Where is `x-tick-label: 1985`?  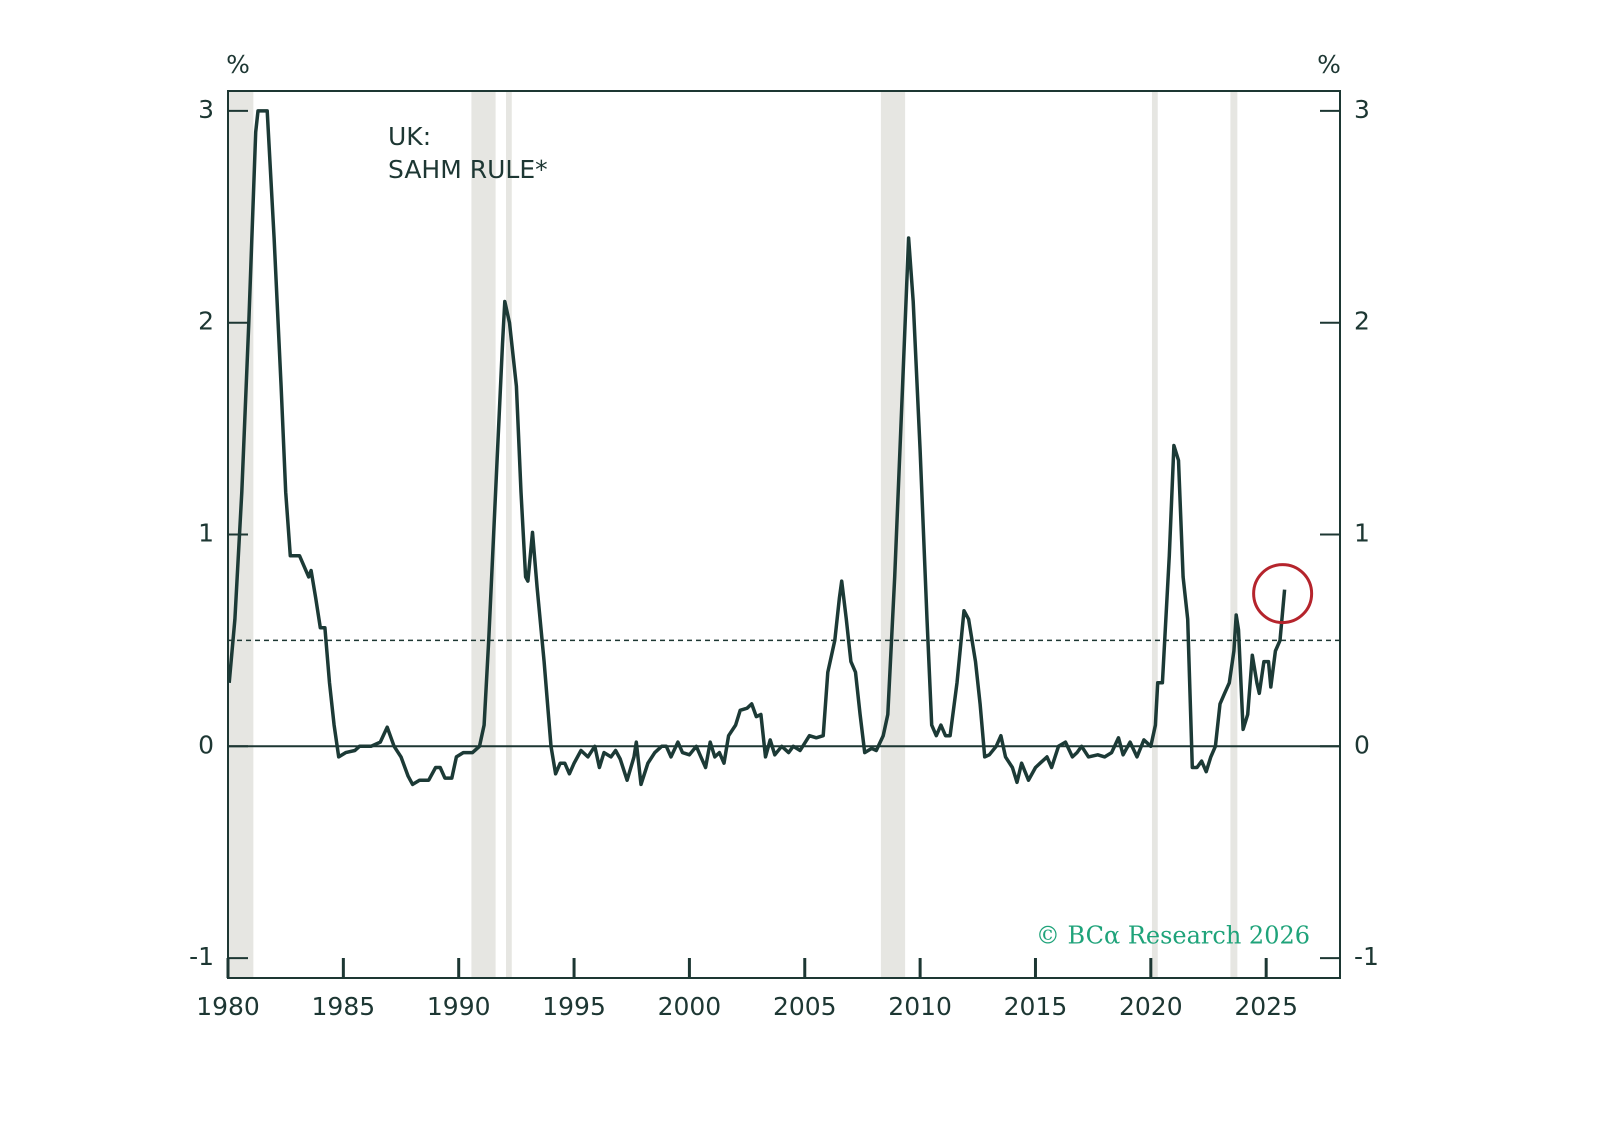 x-tick-label: 1985 is located at coordinates (344, 1006).